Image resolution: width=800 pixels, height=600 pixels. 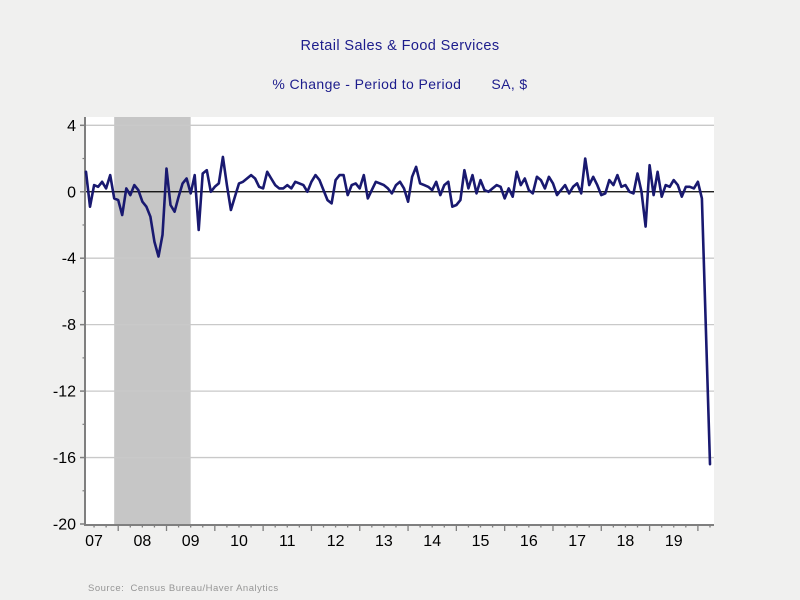 I want to click on x-tick-label: 13, so click(x=384, y=541).